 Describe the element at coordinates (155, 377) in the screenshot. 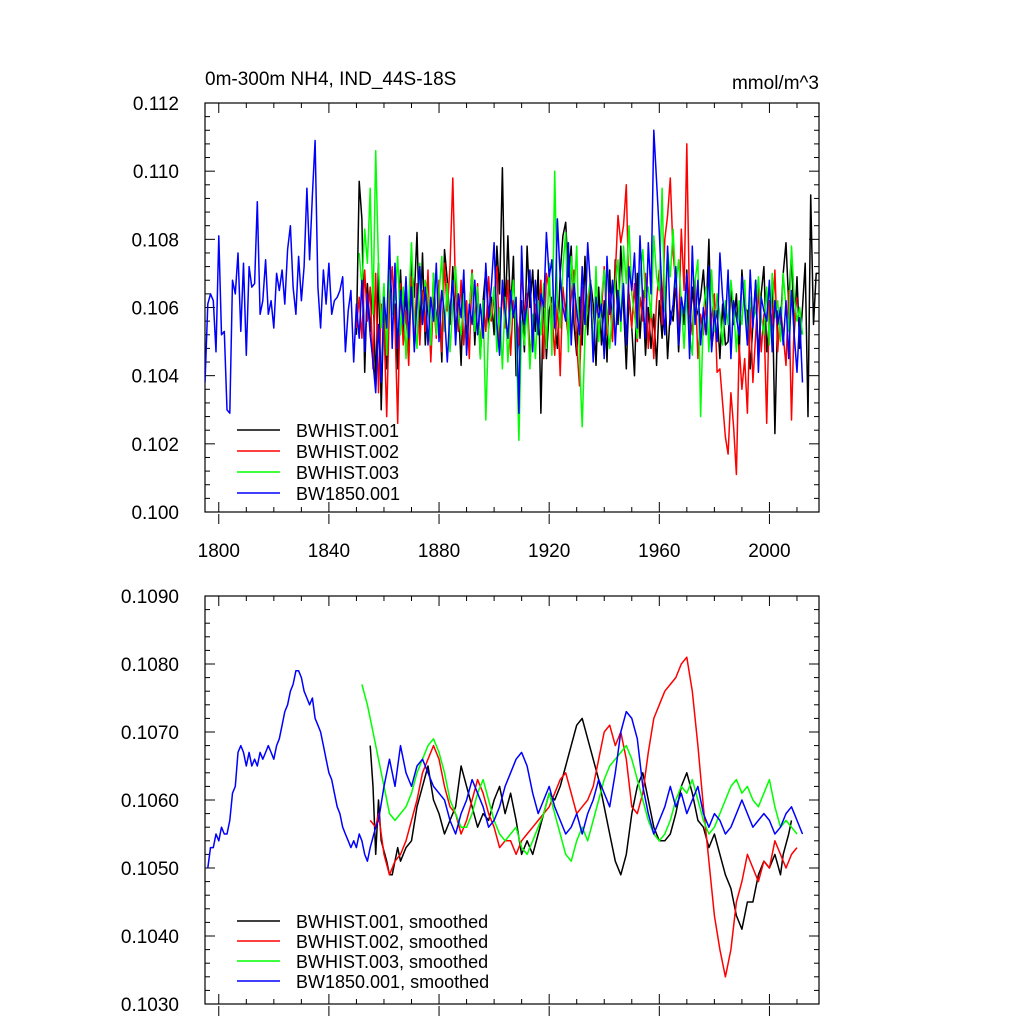

I see `y-tick-label: 0.104` at that location.